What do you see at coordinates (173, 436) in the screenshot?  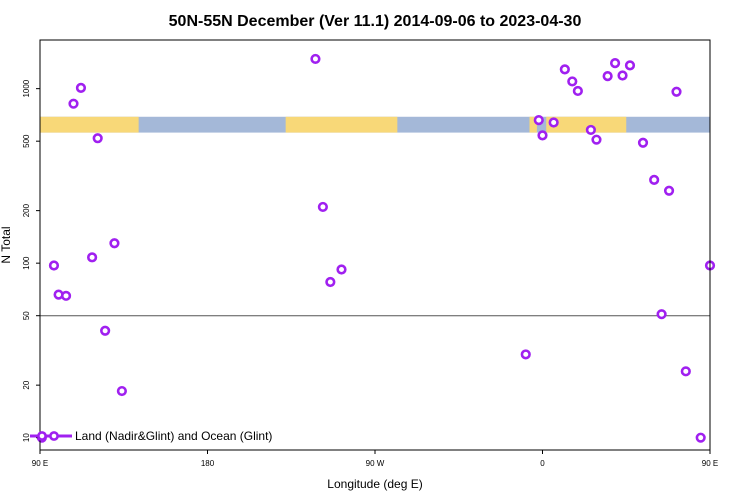 I see `legend-label: Land (Nadir&Glint) and Ocean (Glint)` at bounding box center [173, 436].